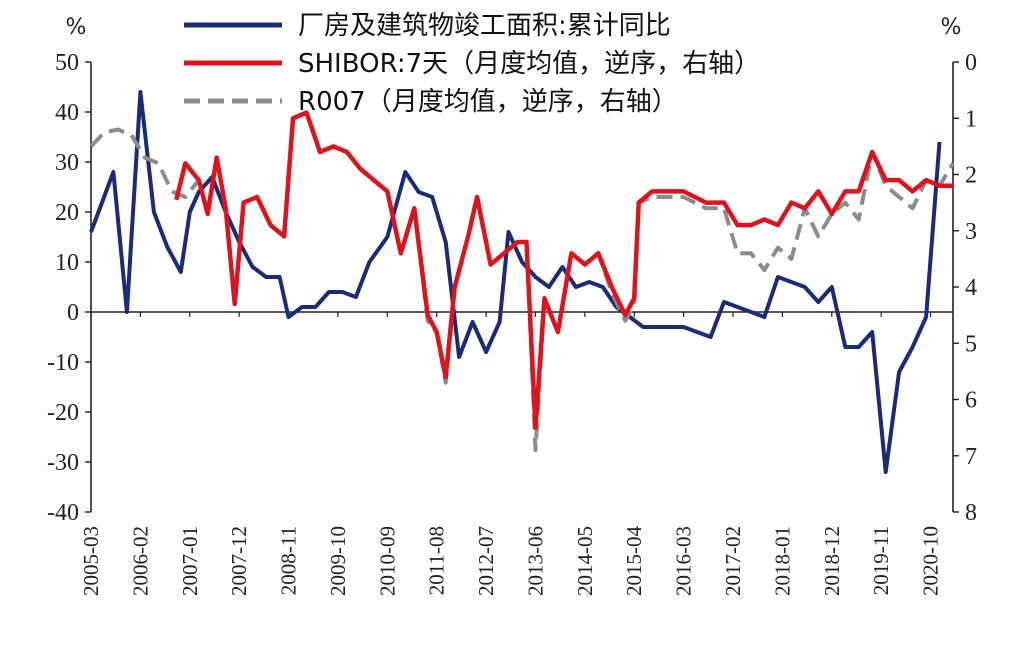 The image size is (1016, 650). What do you see at coordinates (832, 561) in the screenshot?
I see `x-tick-label: 2018-12` at bounding box center [832, 561].